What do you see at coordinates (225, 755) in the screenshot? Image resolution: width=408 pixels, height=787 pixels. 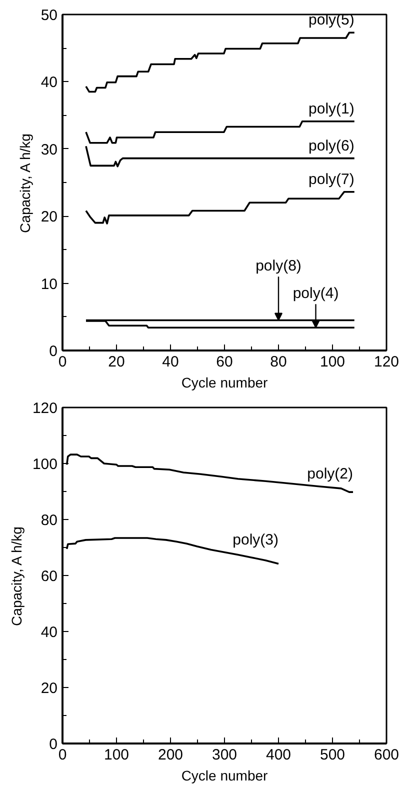 I see `x-tick-label: 300` at bounding box center [225, 755].